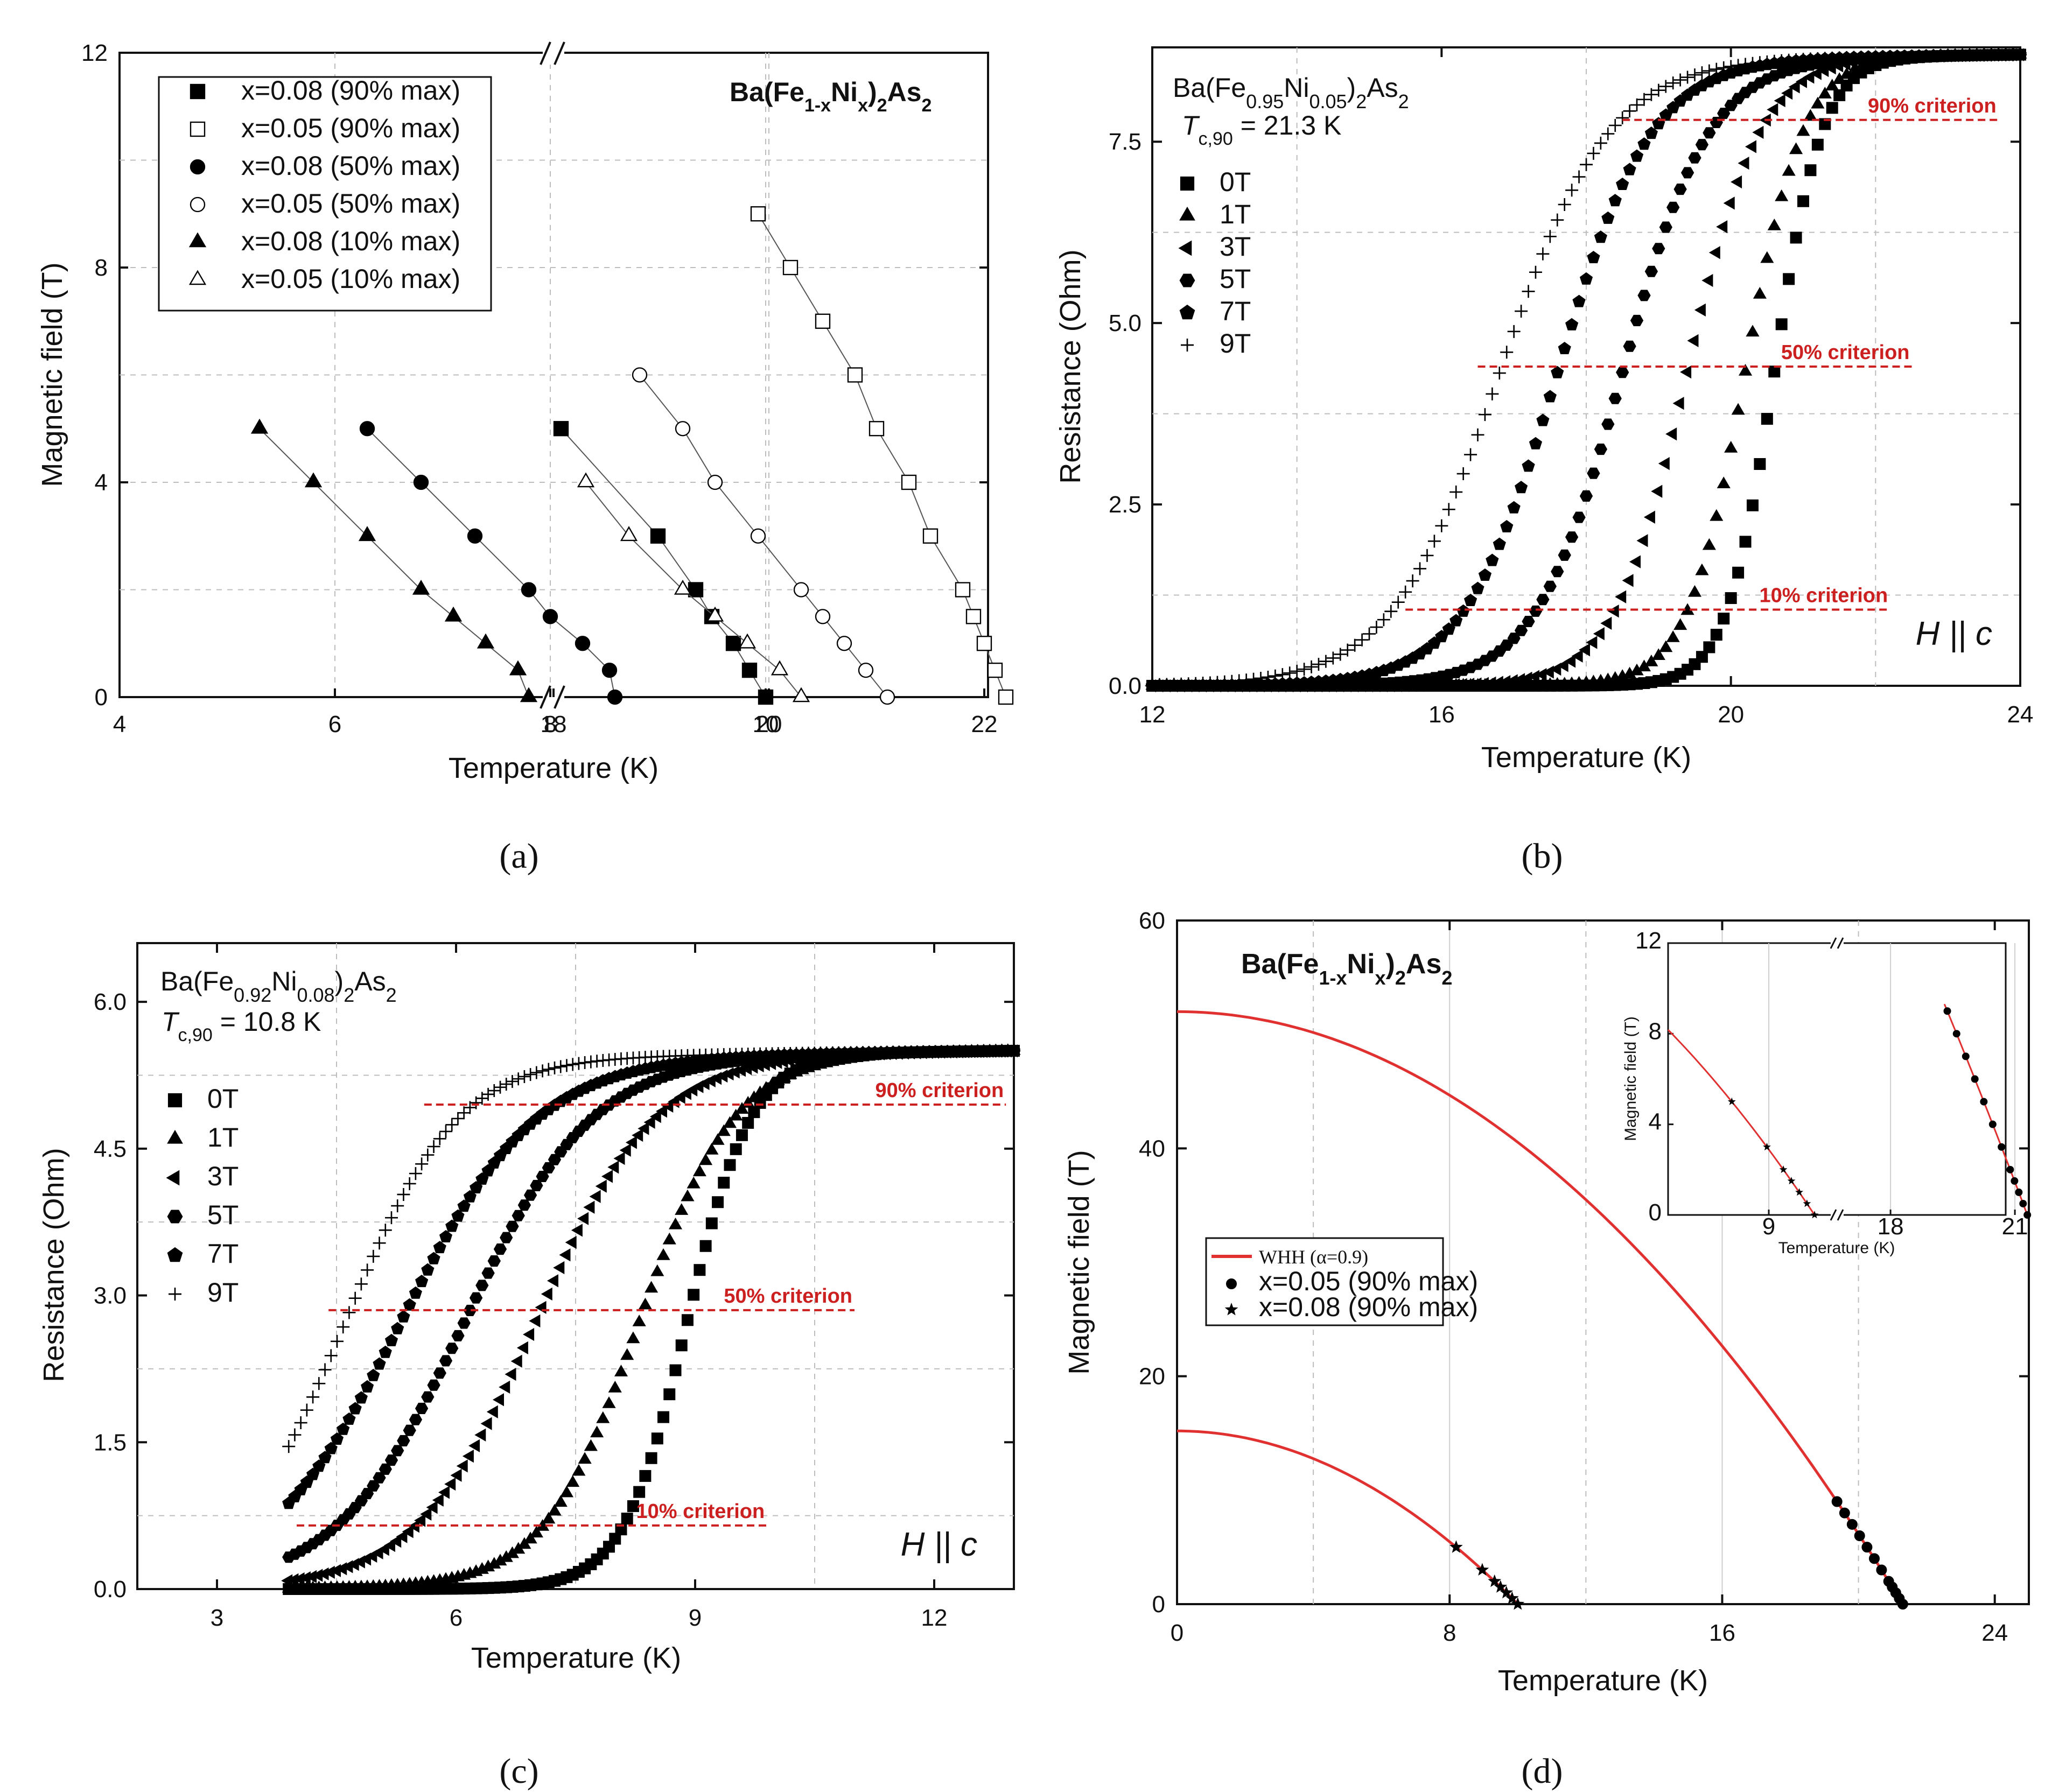  Describe the element at coordinates (695, 1618) in the screenshot. I see `x-tick-label: 9` at that location.